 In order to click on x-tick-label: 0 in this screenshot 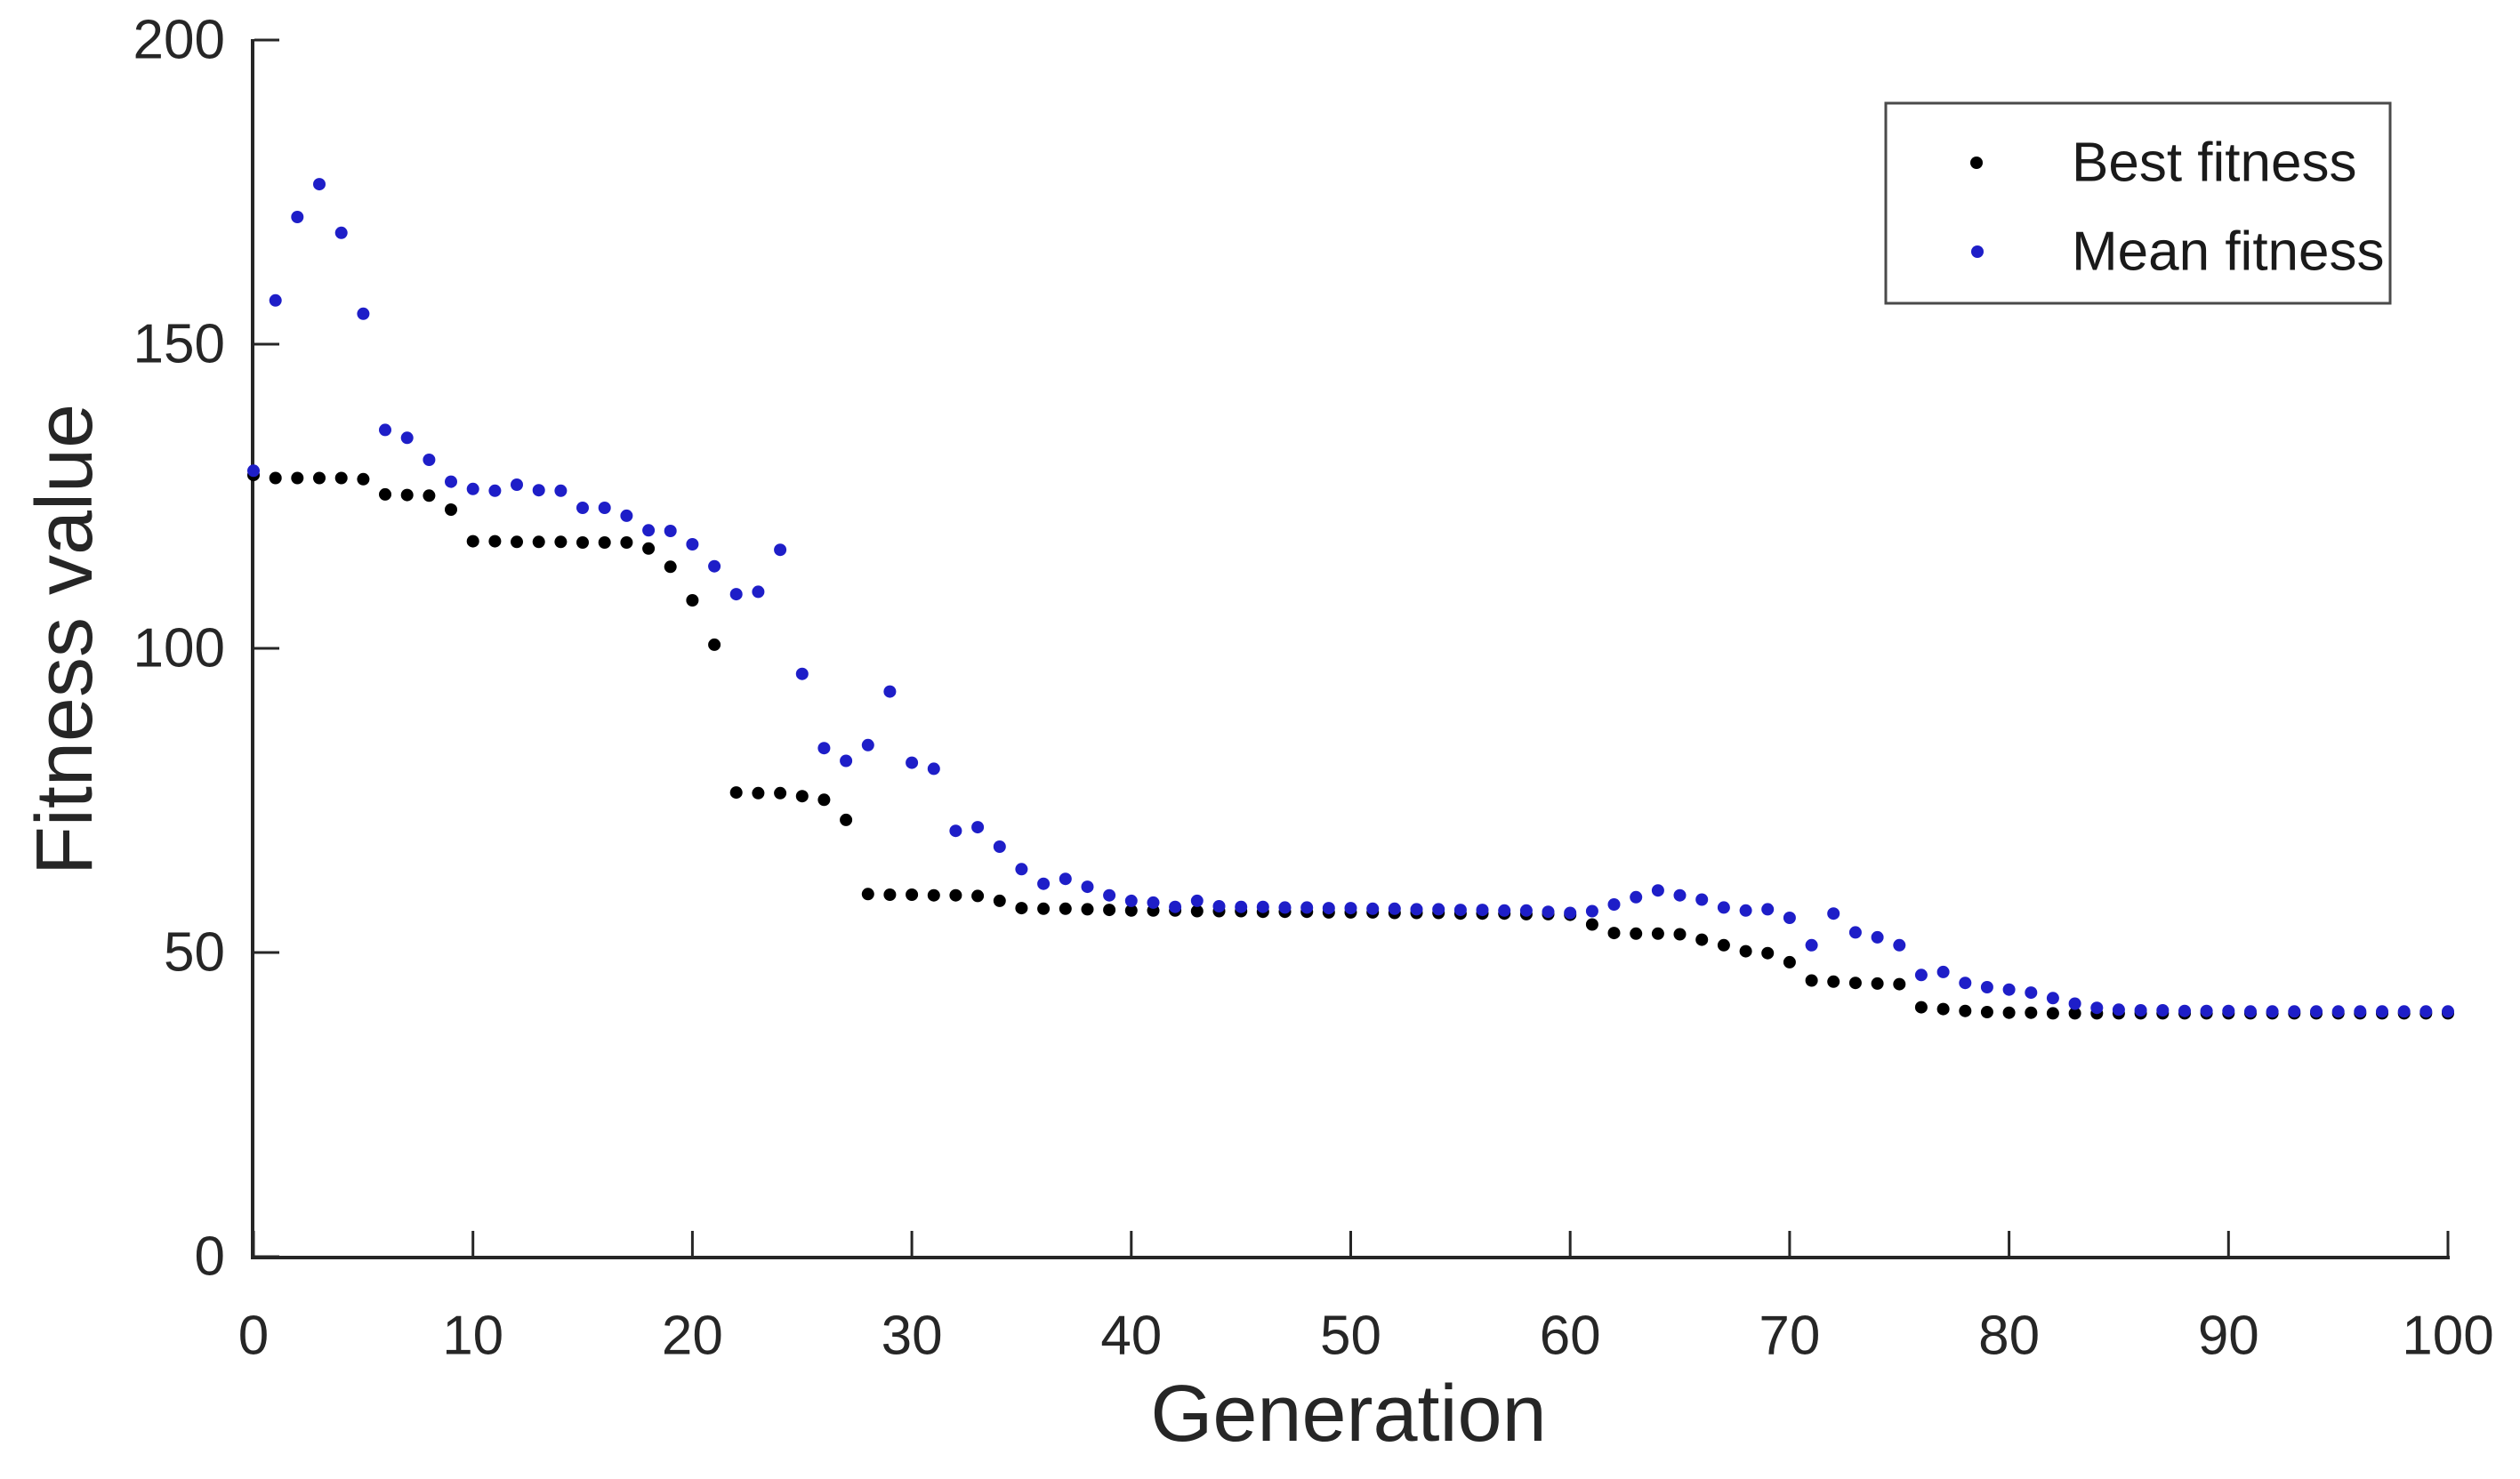, I will do `click(253, 1336)`.